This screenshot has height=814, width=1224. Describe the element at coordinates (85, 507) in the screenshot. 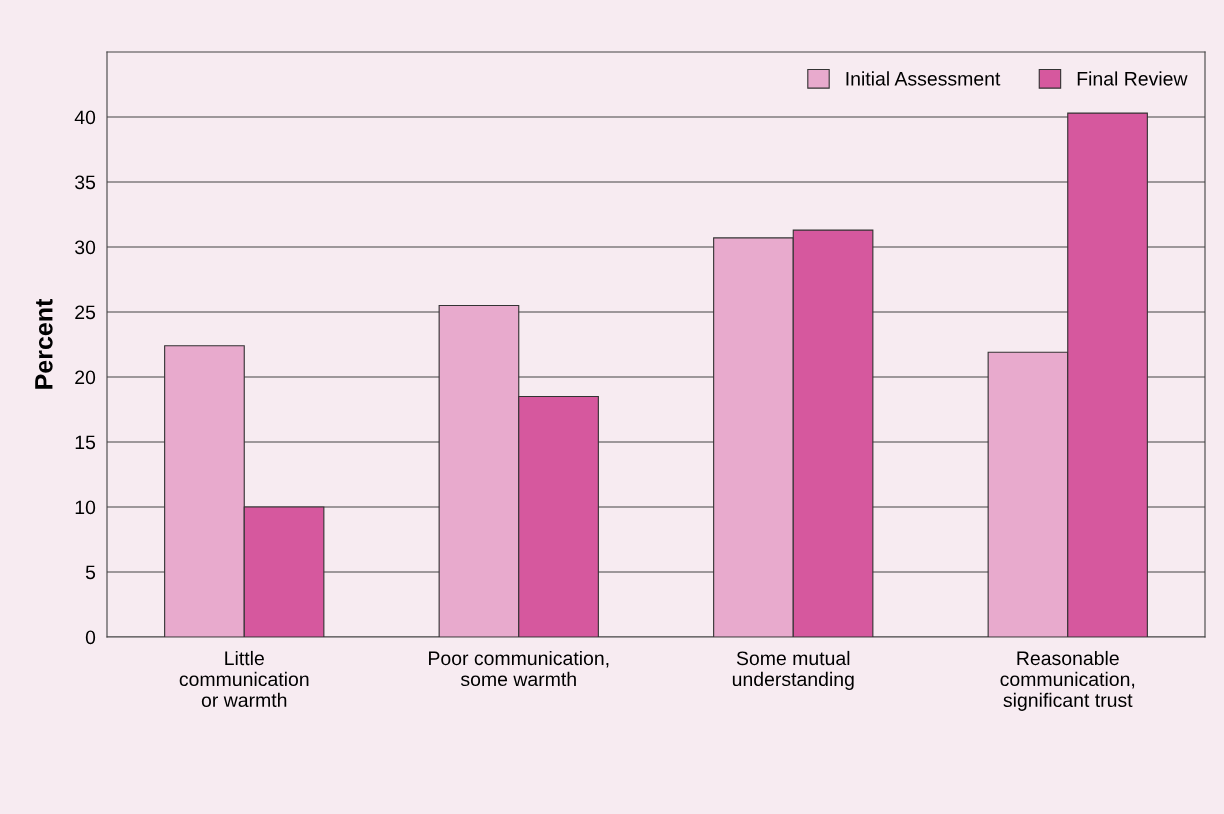

I see `y-tick-label: 10` at that location.